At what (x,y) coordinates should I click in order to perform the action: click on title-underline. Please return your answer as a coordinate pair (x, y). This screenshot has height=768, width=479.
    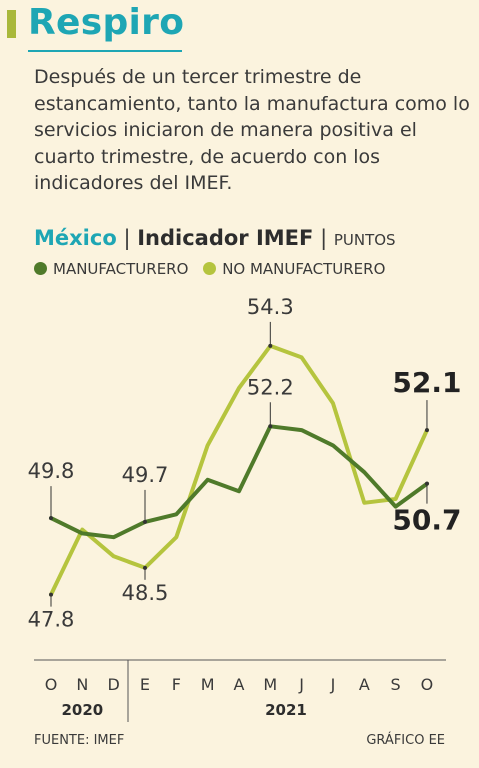
    Looking at the image, I should click on (105, 51).